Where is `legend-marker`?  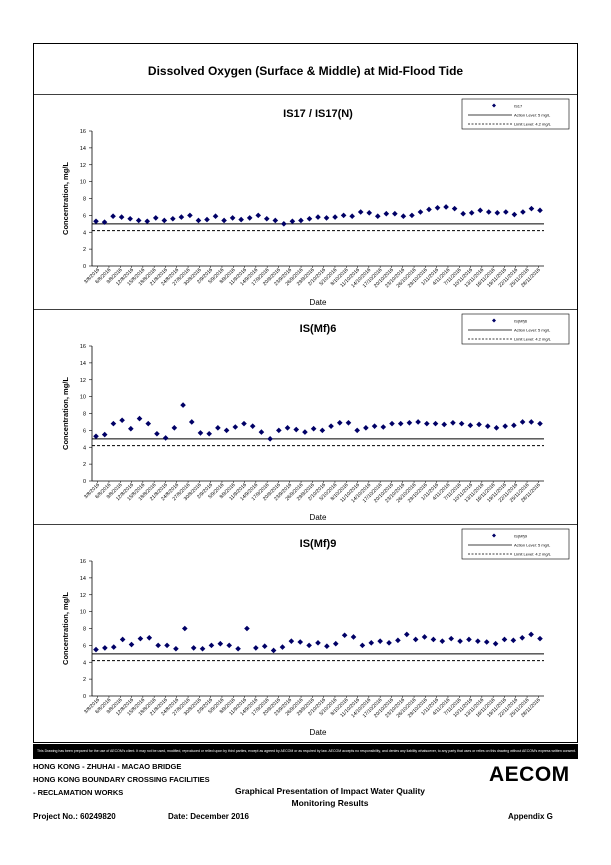 legend-marker is located at coordinates (494, 105).